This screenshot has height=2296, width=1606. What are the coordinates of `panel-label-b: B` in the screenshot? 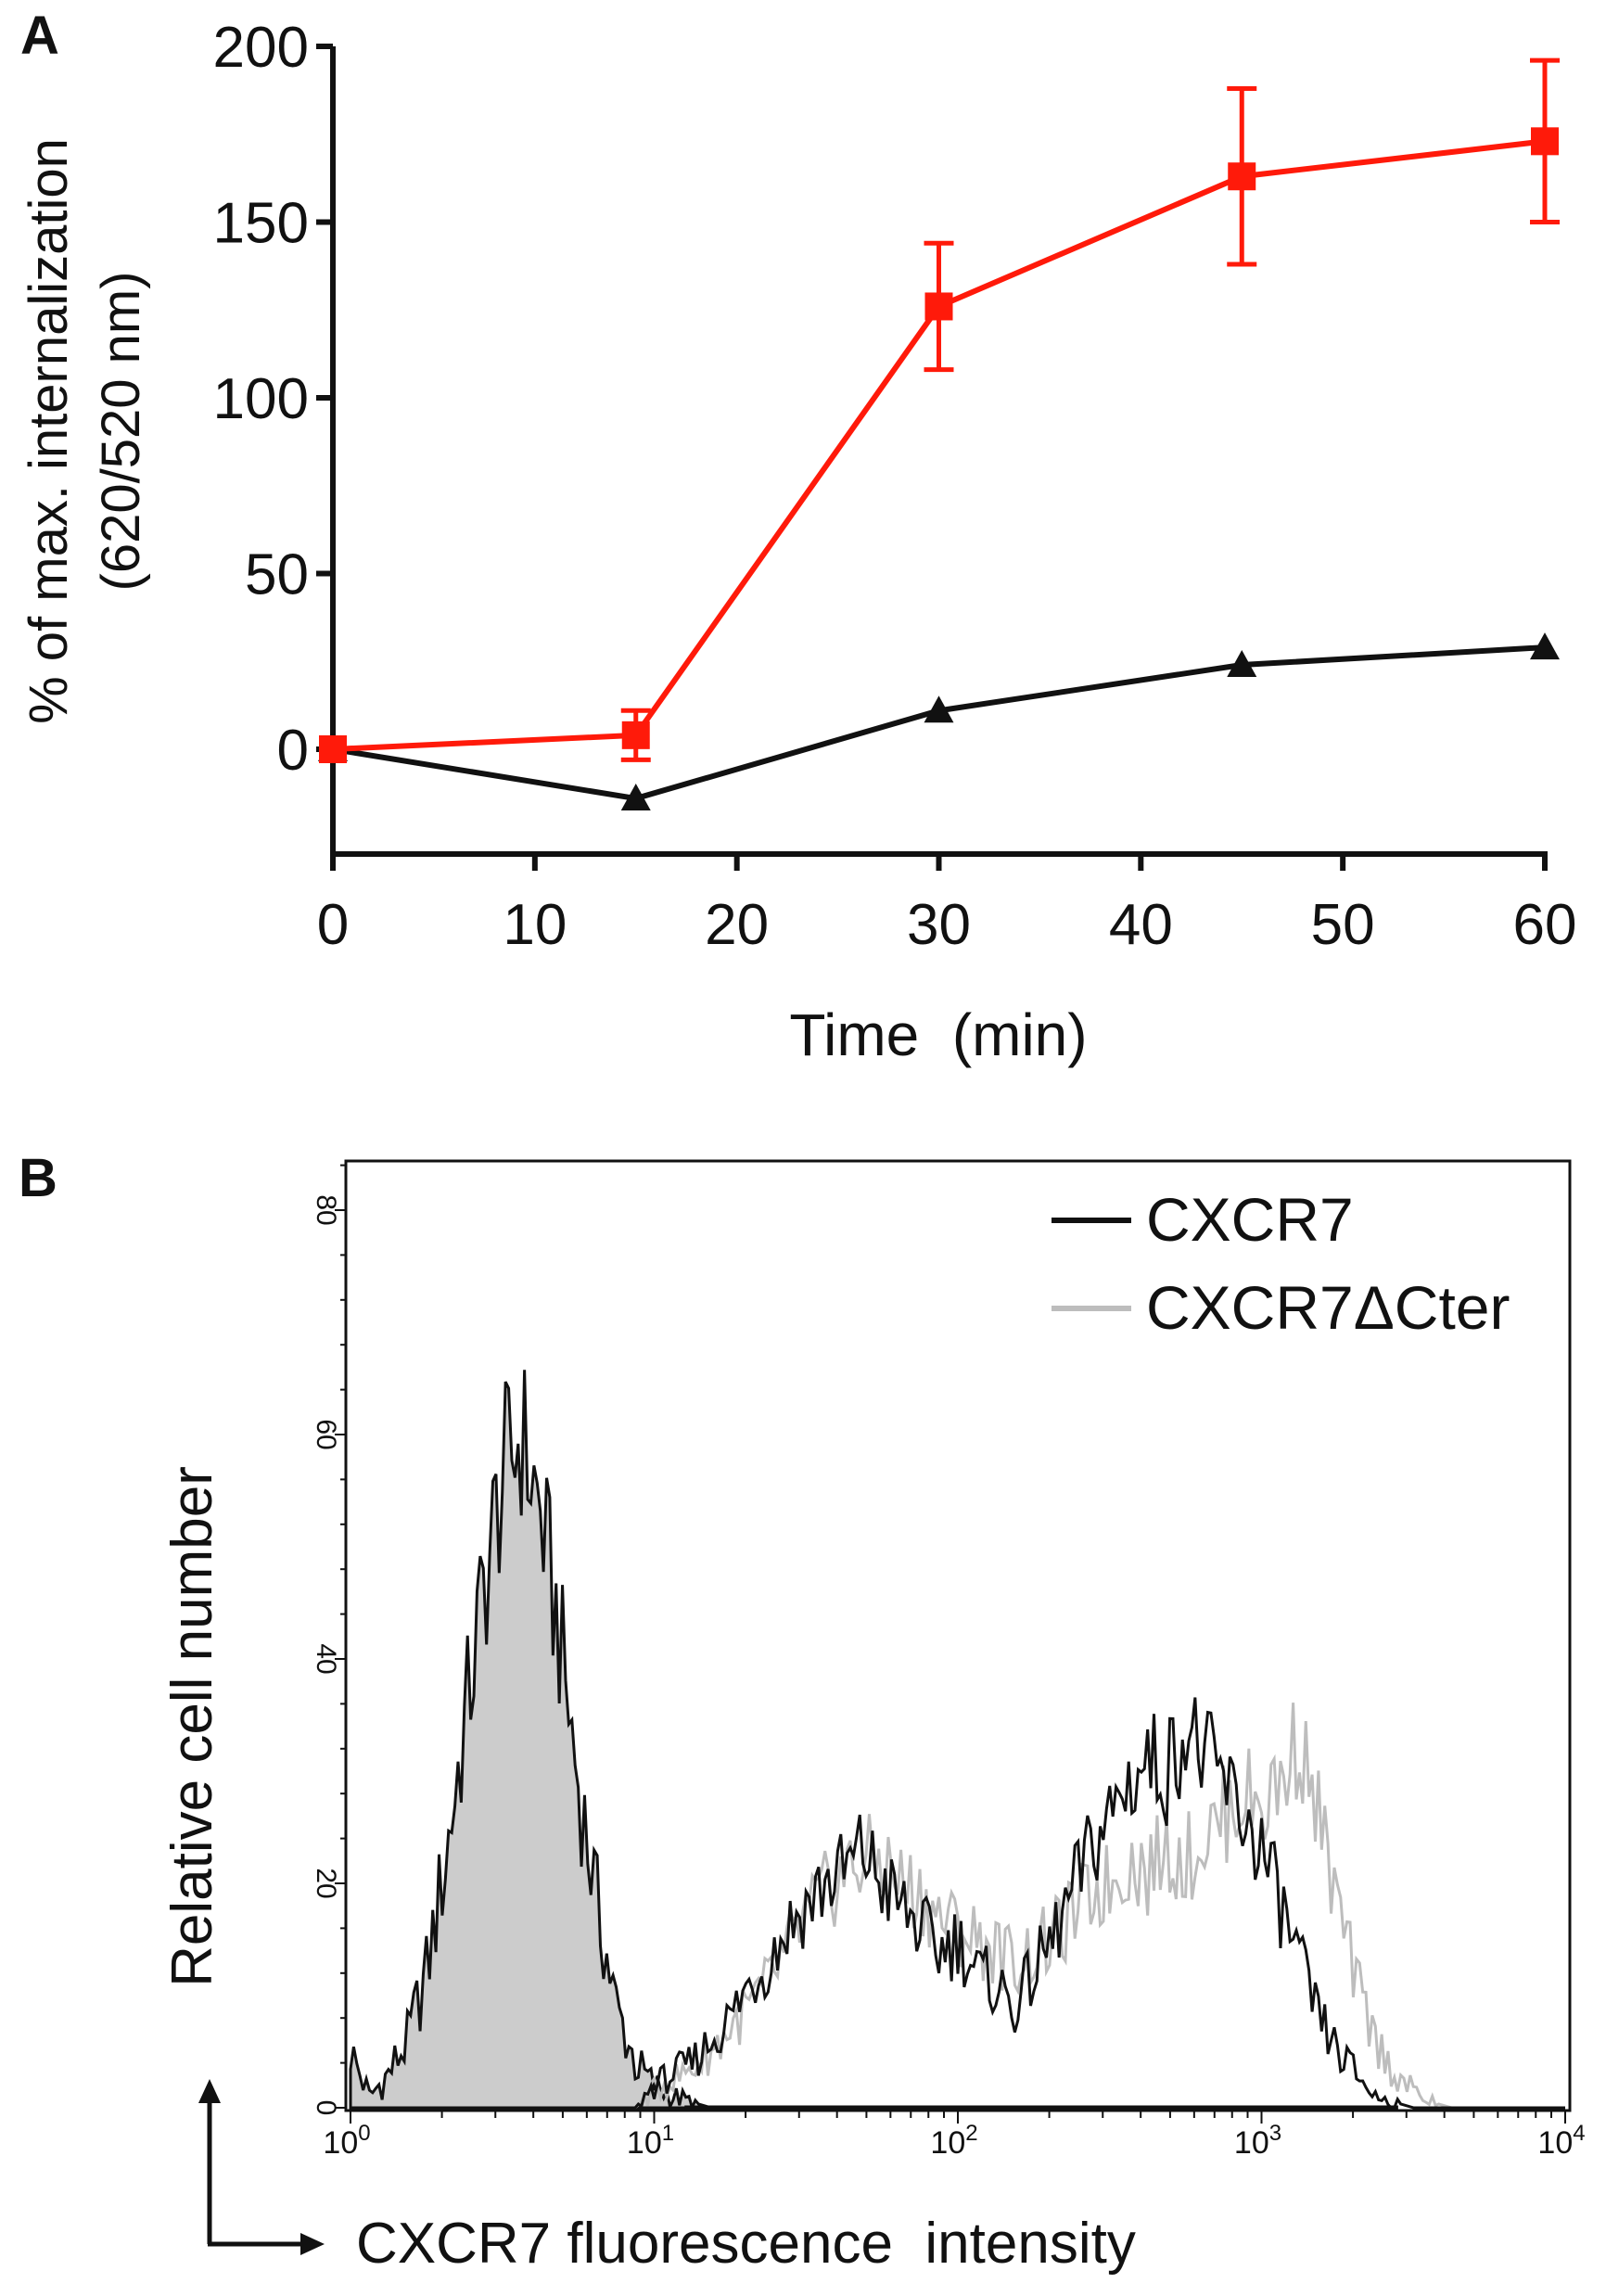 It's located at (38, 1178).